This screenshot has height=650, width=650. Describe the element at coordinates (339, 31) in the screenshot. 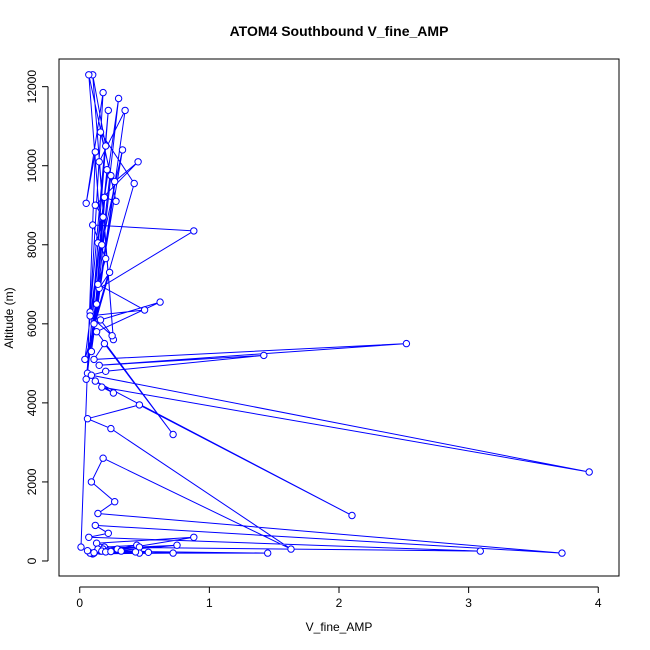

I see `chart-title: ATOM4 Southbound V_fine_AMP` at that location.